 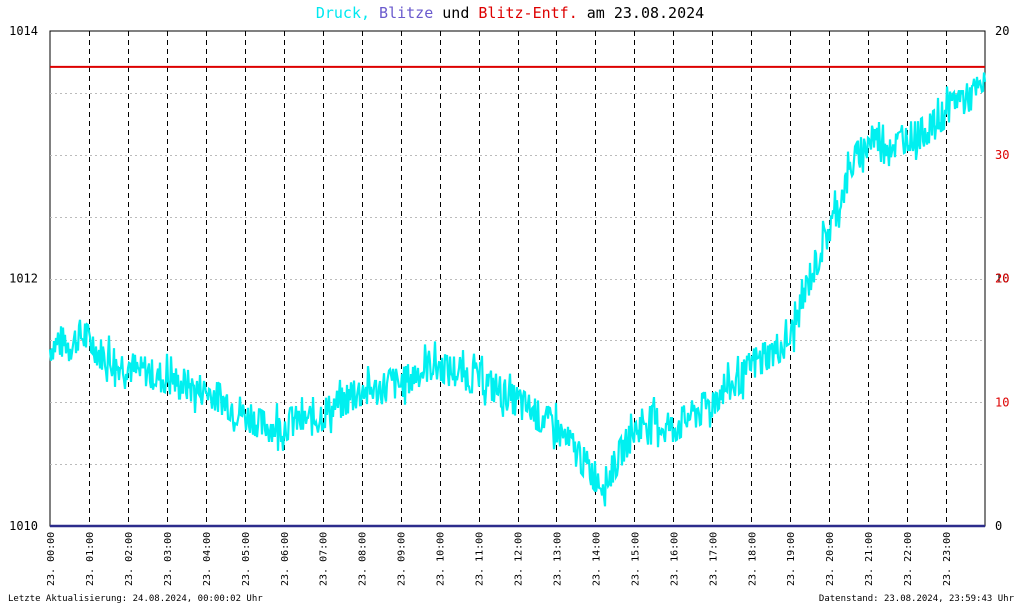 I want to click on title-blitze: Blitze, so click(x=406, y=13).